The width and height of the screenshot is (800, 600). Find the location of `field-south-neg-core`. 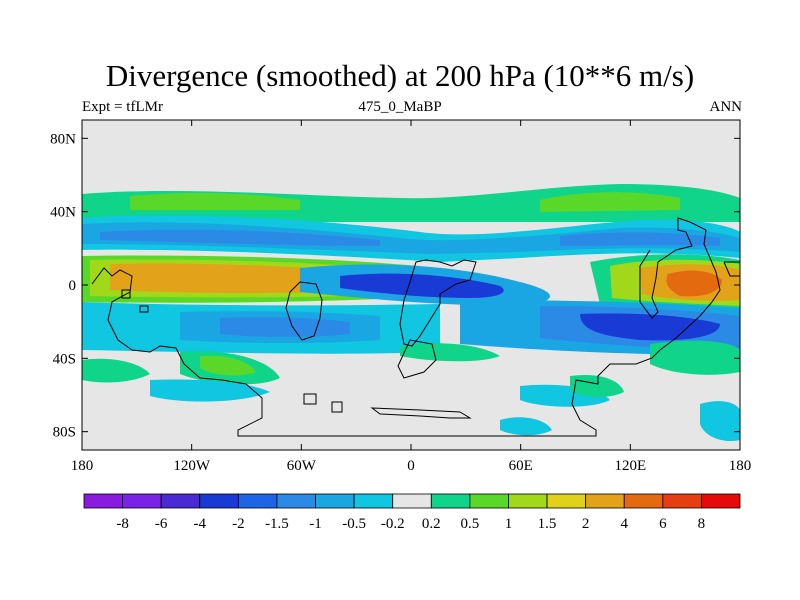

field-south-neg-core is located at coordinates (285, 327).